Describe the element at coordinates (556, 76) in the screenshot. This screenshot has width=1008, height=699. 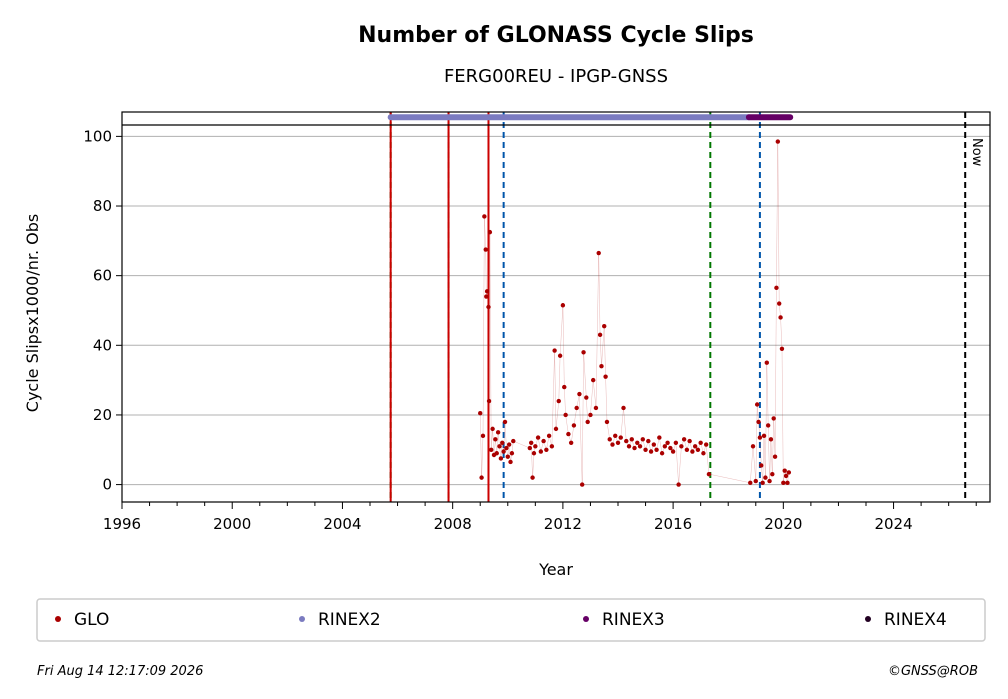
I see `chart-subtitle: FERG00REU - IPGP-GNSS` at that location.